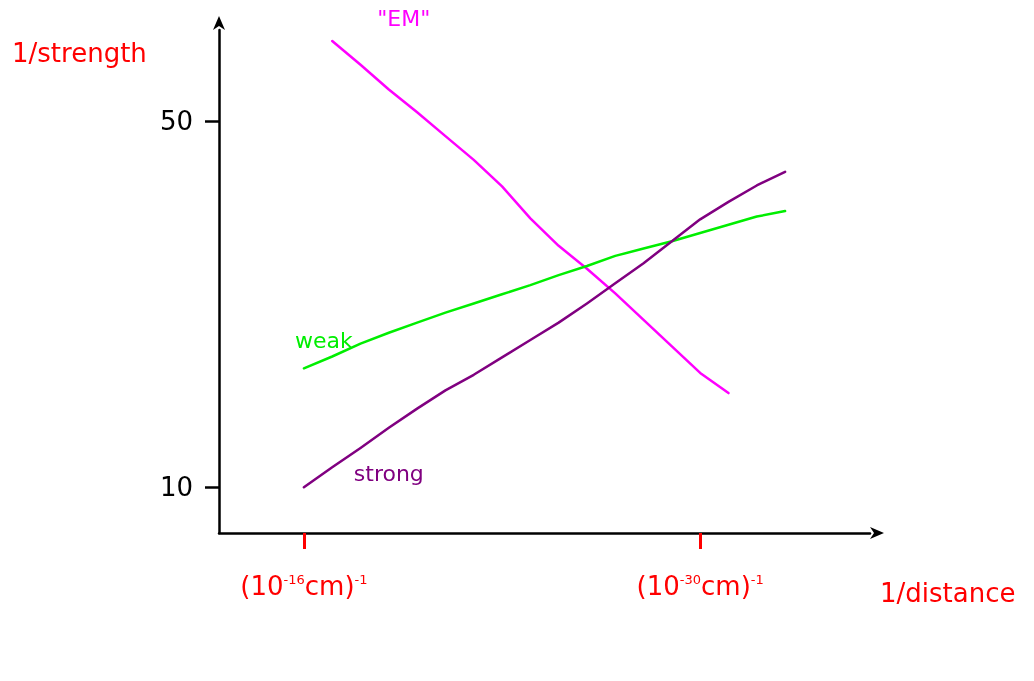 This screenshot has width=1034, height=681. Describe the element at coordinates (324, 340) in the screenshot. I see `series-label: weak` at that location.